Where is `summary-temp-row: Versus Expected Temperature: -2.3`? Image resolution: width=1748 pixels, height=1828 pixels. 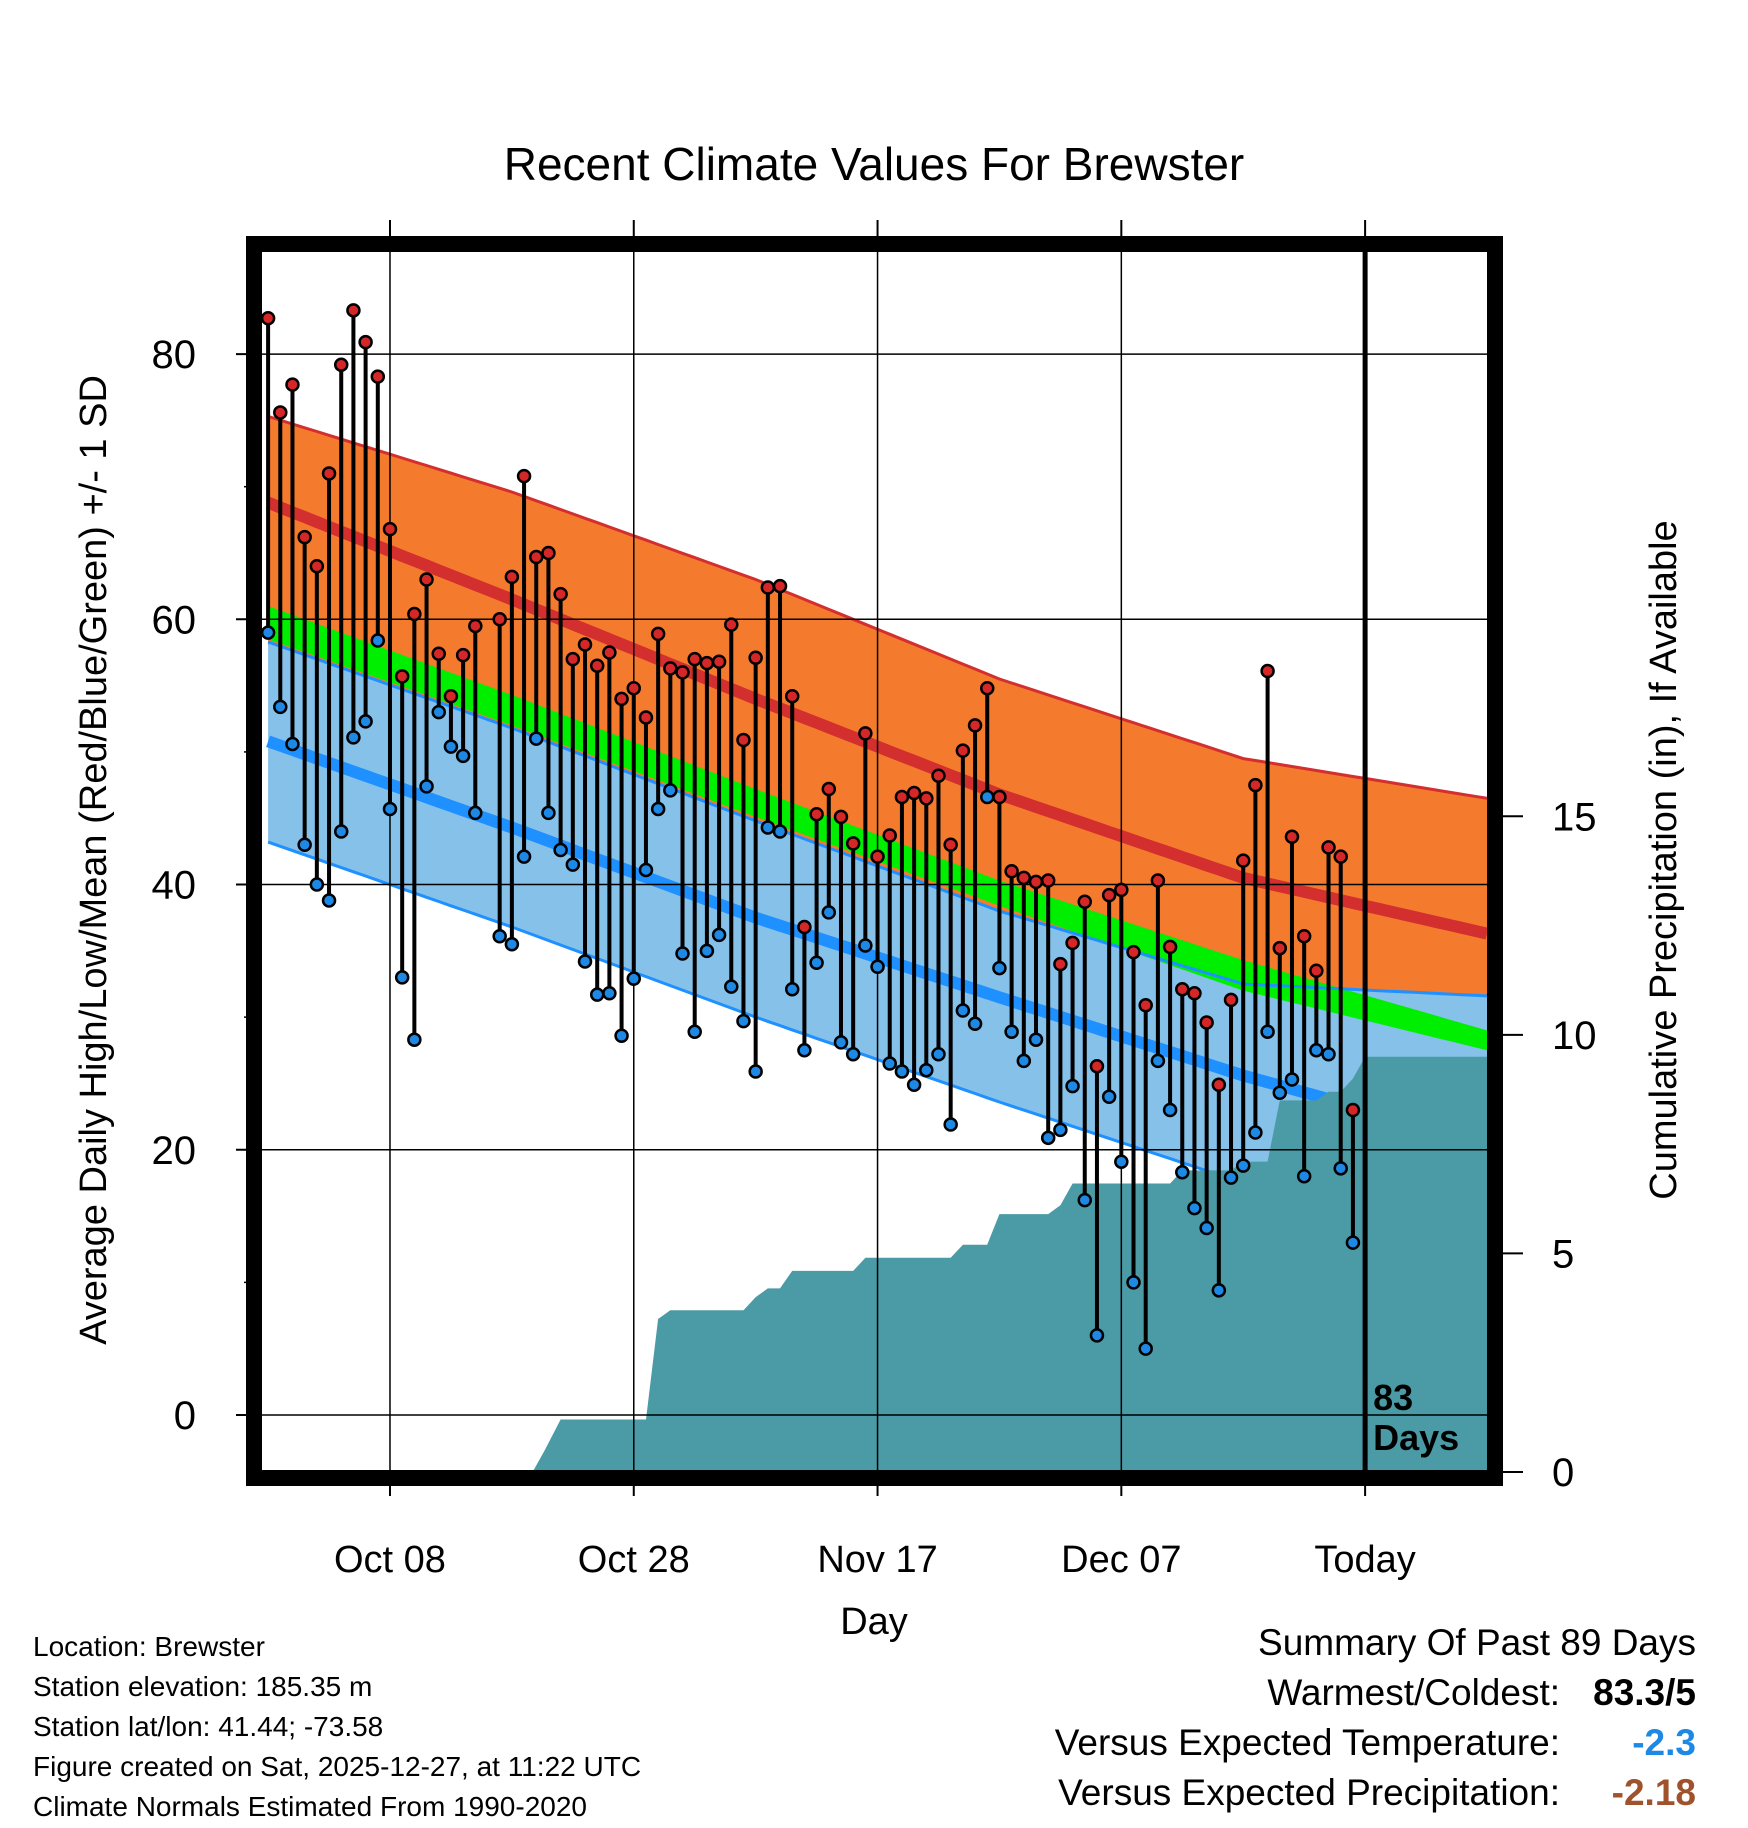 summary-temp-row: Versus Expected Temperature: -2.3 is located at coordinates (1375, 1743).